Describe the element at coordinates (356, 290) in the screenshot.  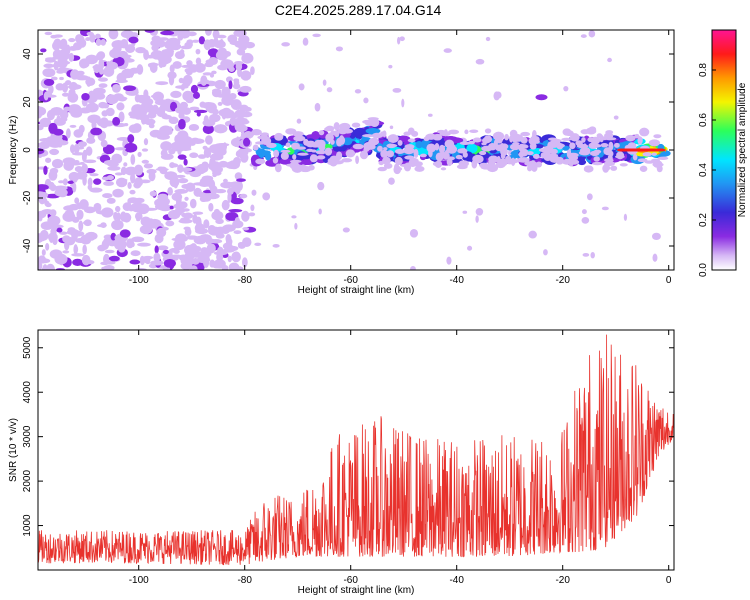
I see `spectrogram-xlabel: Height of straight line (km)` at that location.